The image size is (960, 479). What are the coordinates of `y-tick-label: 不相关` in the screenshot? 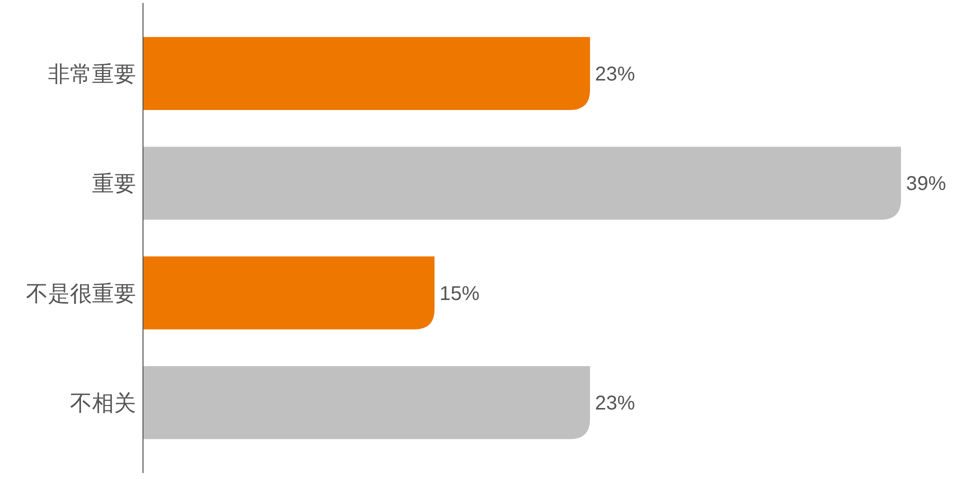 It's located at (103, 403).